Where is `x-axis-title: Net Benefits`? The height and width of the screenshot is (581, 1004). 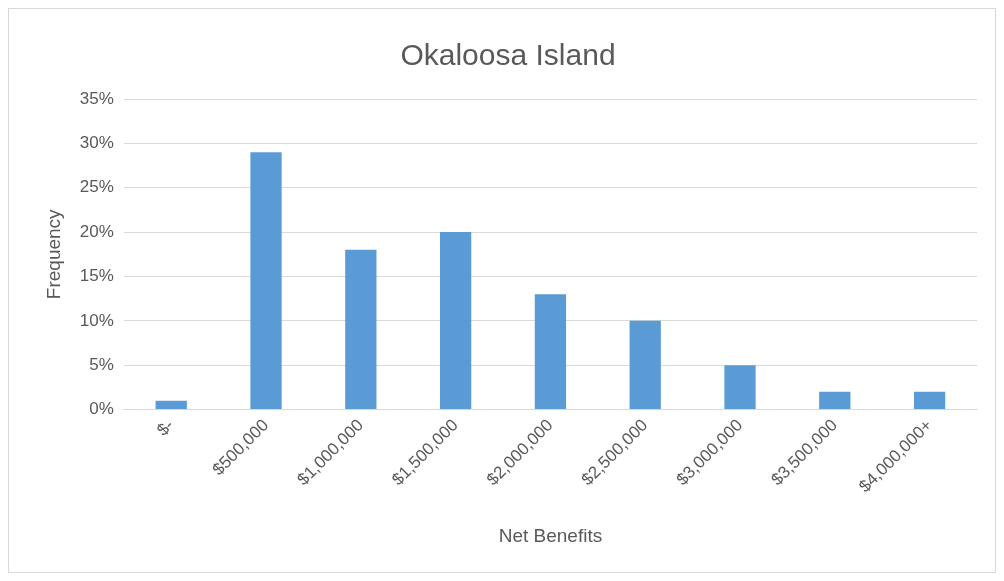
x-axis-title: Net Benefits is located at coordinates (550, 535).